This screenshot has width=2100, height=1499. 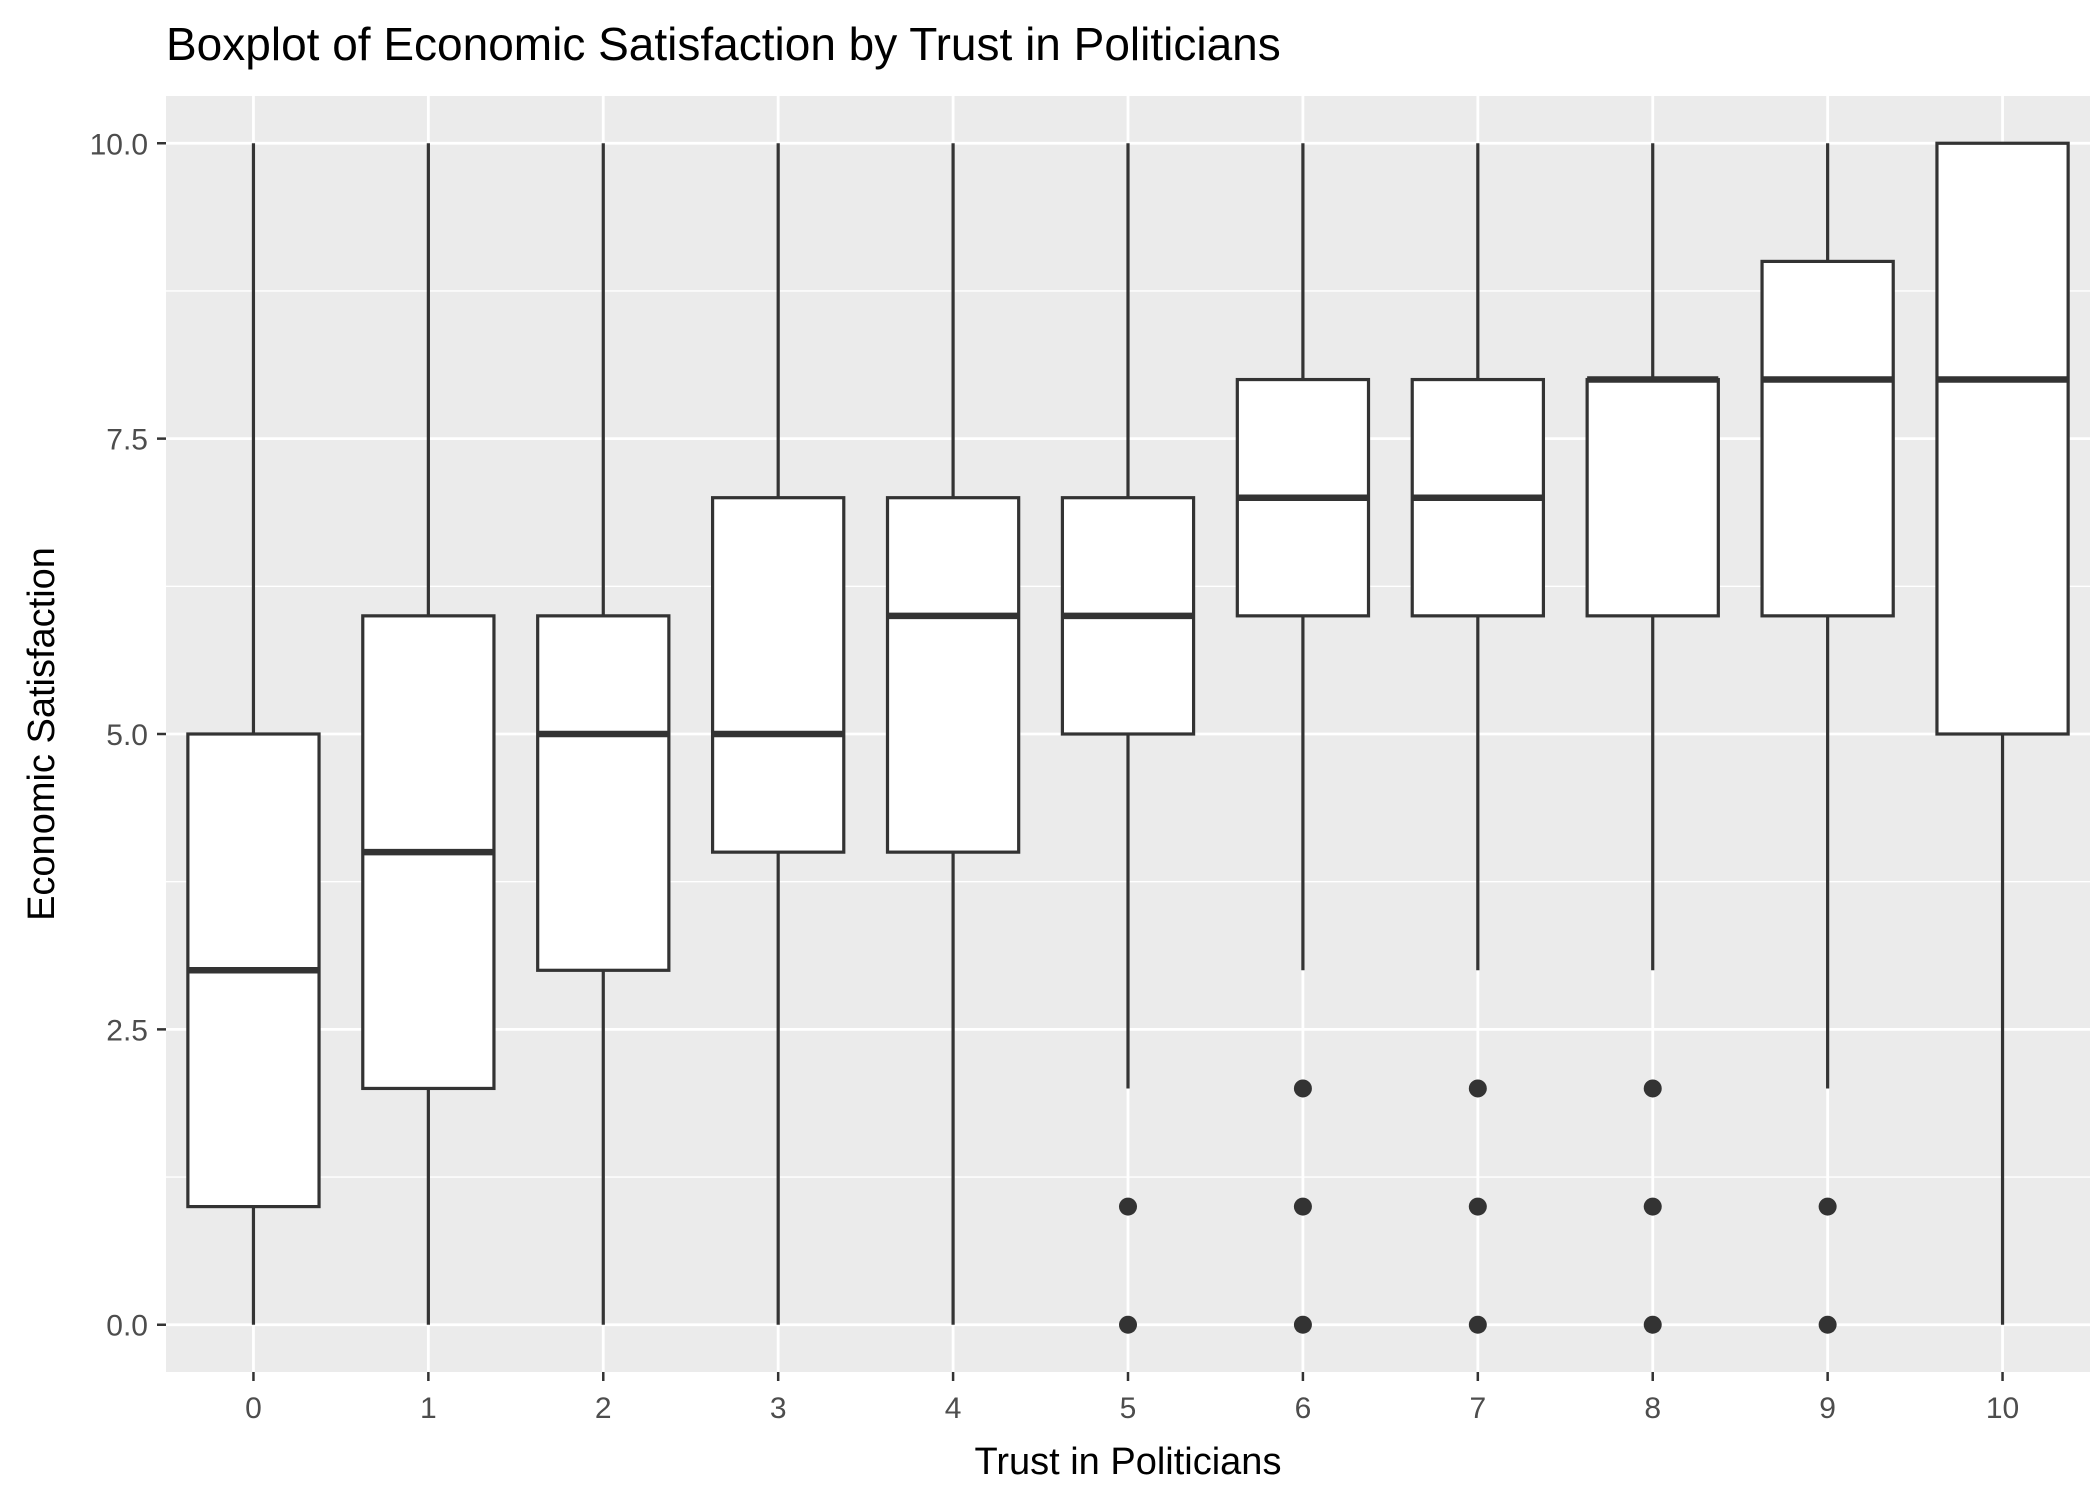 I want to click on y-axis: 0.0 2.5 5.0 7.5 10.0, so click(x=128, y=735).